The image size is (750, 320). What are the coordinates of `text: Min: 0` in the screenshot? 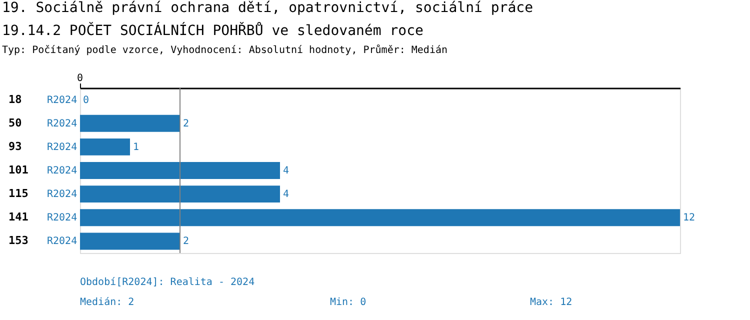 It's located at (348, 302).